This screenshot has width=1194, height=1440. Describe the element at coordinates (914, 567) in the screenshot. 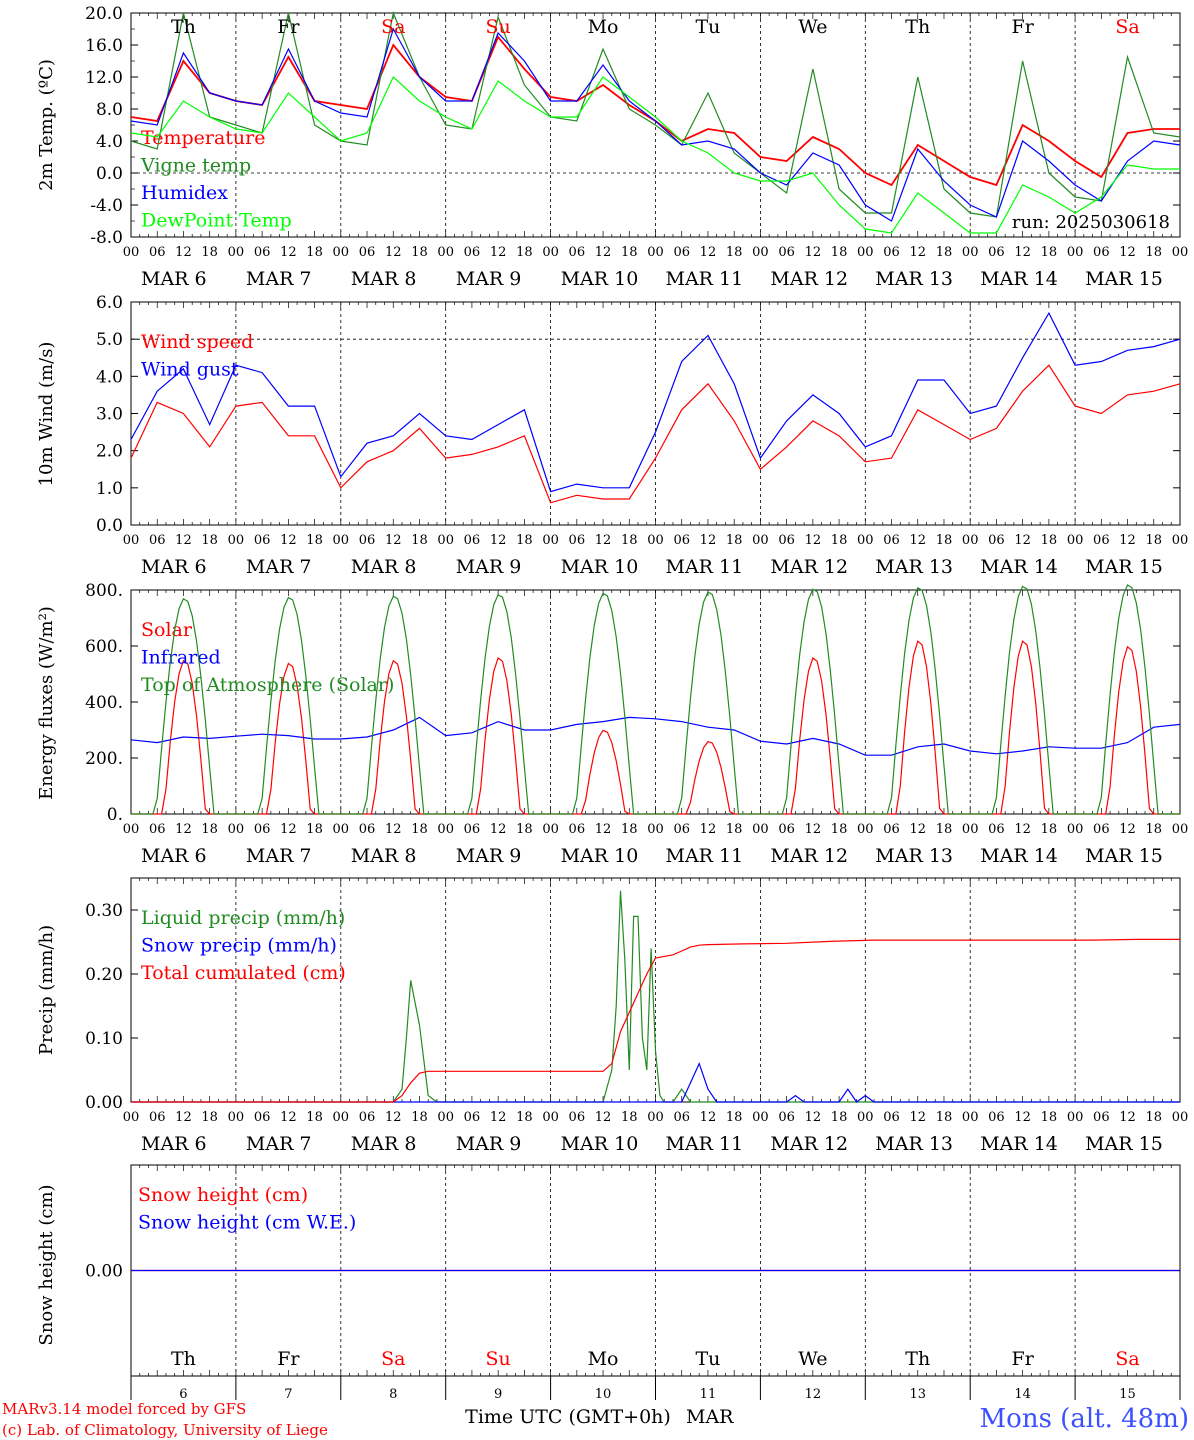

I see `date-label: MAR 13` at that location.